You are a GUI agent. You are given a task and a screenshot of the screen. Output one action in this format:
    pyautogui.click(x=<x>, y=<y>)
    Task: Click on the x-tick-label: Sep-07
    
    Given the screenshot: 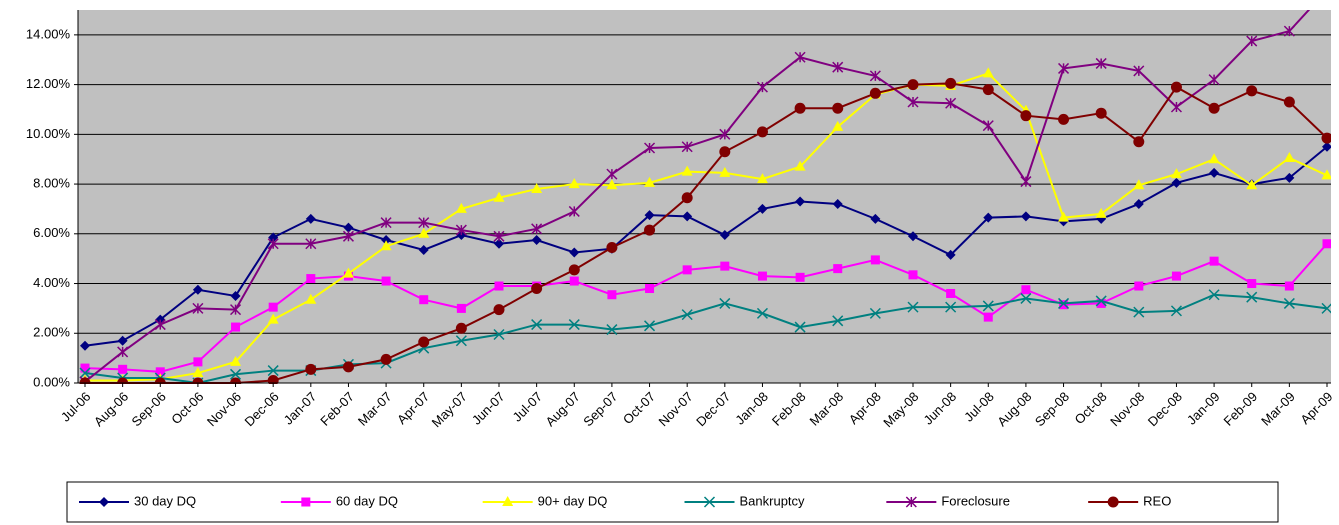 What is the action you would take?
    pyautogui.click(x=600, y=409)
    